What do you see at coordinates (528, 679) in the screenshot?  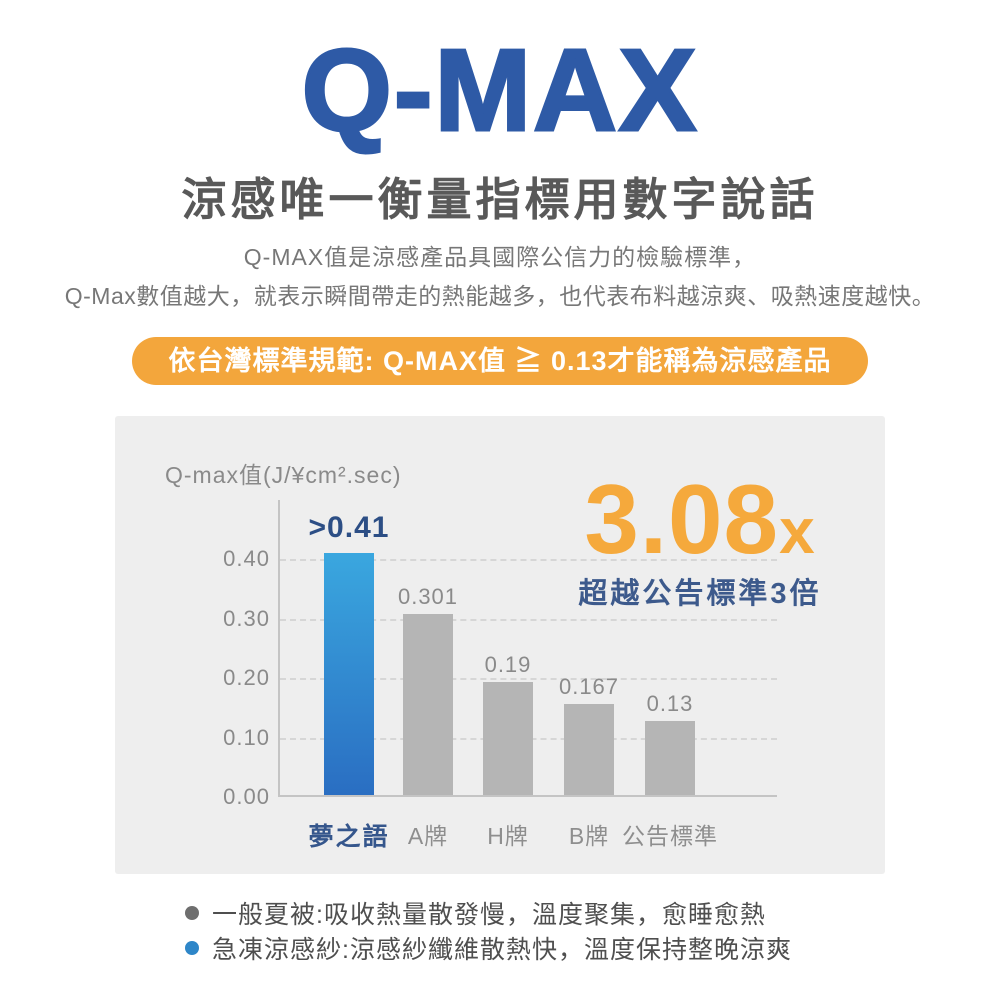 I see `gridline-0.20` at bounding box center [528, 679].